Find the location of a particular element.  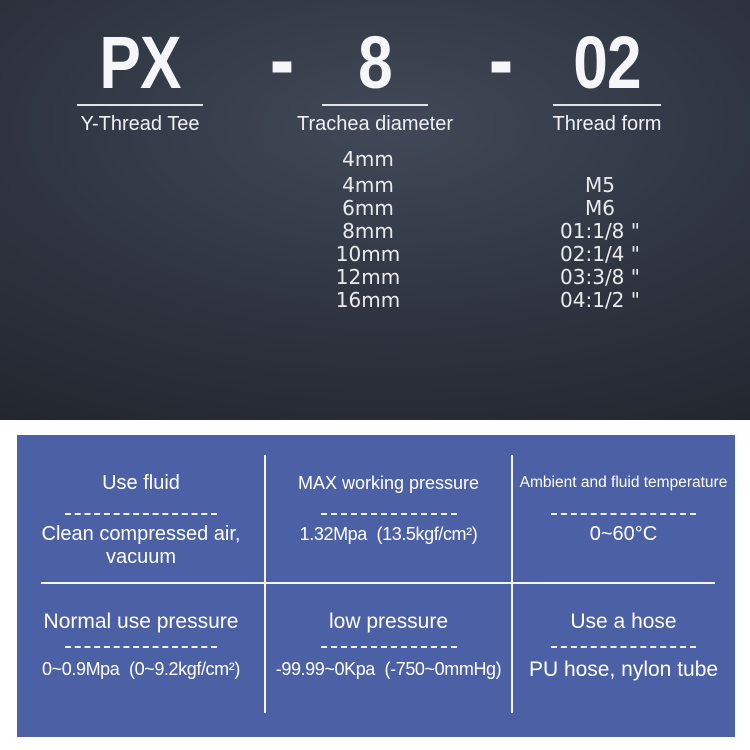

spec-value: -99.99~0Kpa (-750~0mmHg) is located at coordinates (388, 669).